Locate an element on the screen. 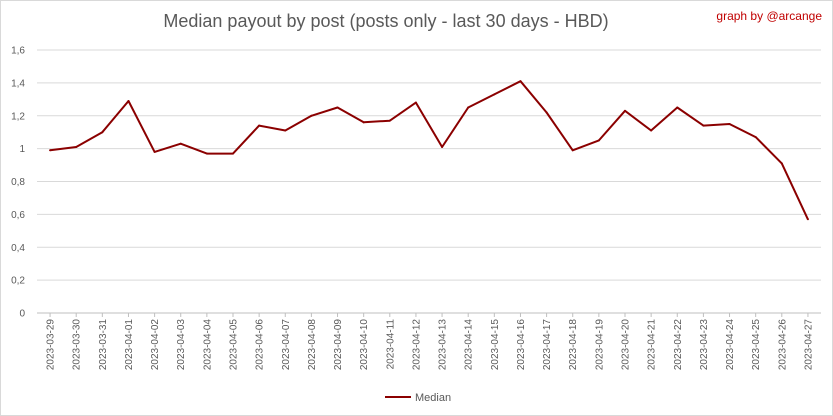 Image resolution: width=833 pixels, height=416 pixels. x-tick-label: 2023-04-27 is located at coordinates (808, 345).